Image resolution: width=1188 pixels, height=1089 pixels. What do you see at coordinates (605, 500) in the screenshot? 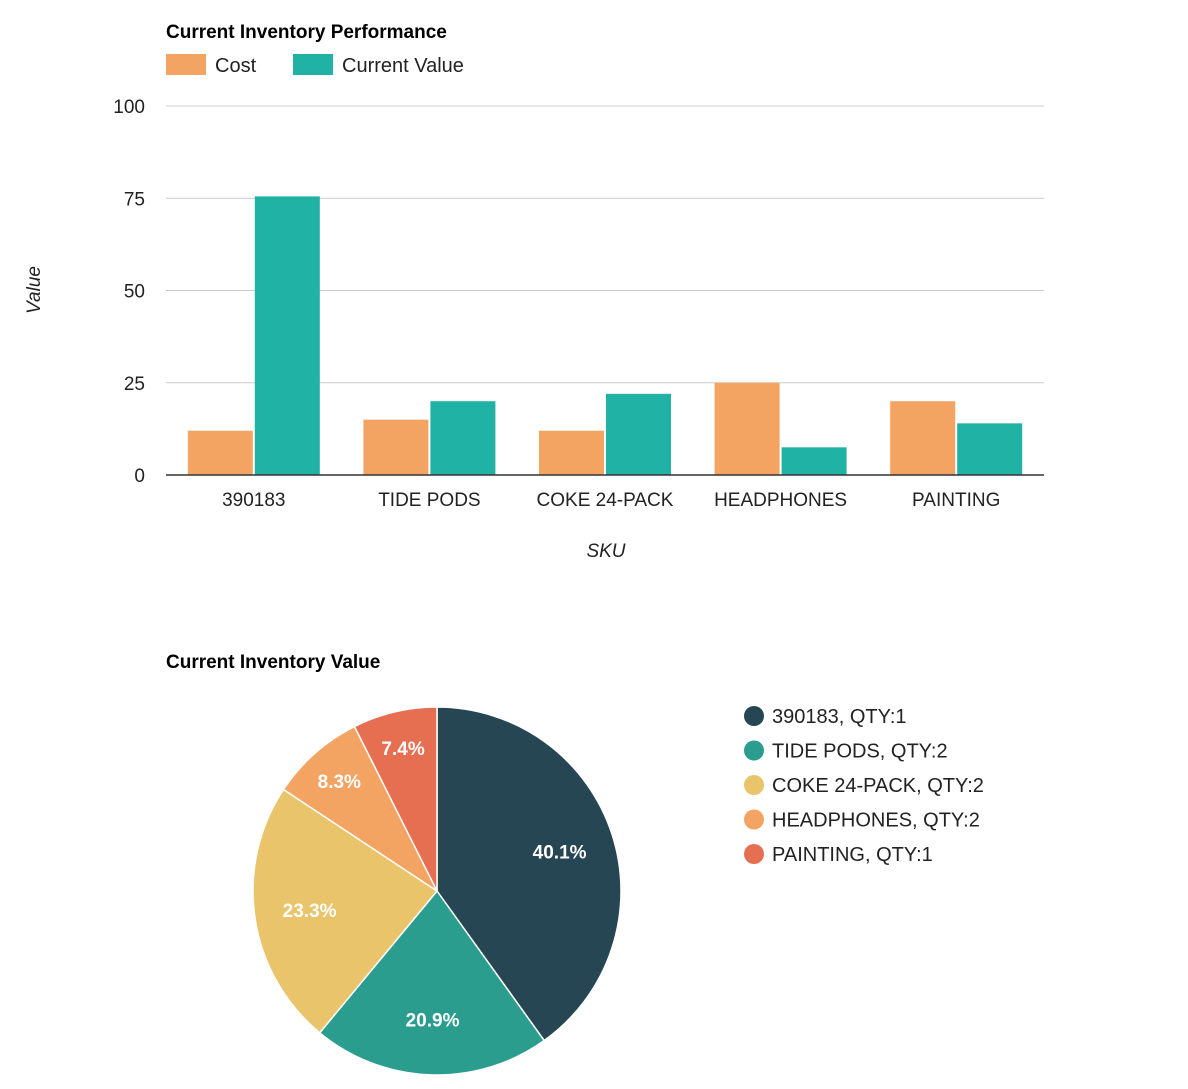
I see `x-tick-label: COKE 24-PACK` at bounding box center [605, 500].